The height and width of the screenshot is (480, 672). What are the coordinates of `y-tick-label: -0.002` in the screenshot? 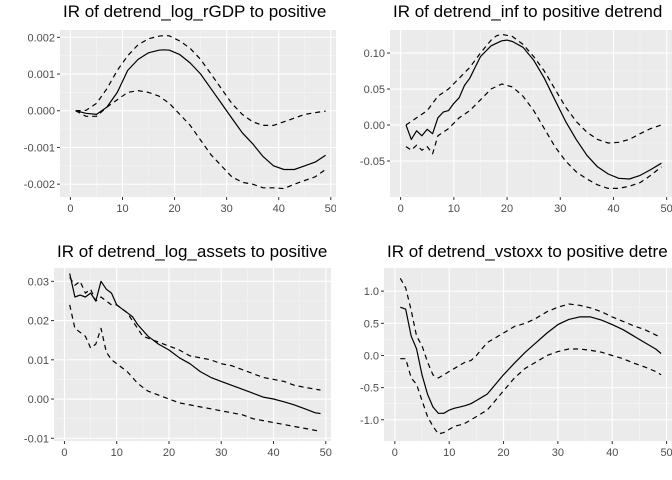 It's located at (39, 185).